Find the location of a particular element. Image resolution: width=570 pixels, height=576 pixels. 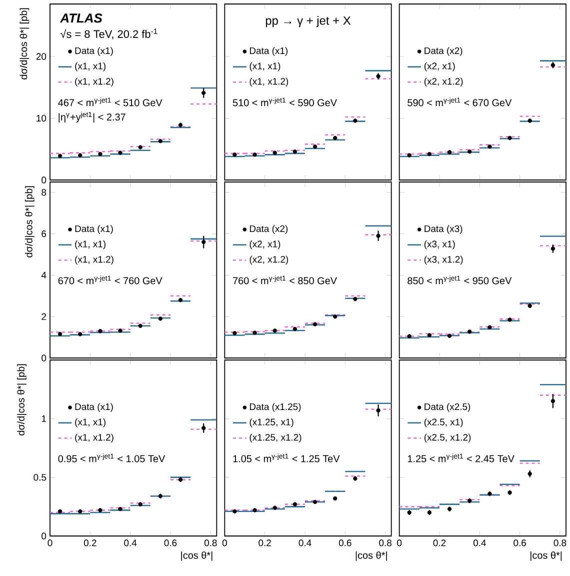

y-tick-label: 1 is located at coordinates (44, 418).